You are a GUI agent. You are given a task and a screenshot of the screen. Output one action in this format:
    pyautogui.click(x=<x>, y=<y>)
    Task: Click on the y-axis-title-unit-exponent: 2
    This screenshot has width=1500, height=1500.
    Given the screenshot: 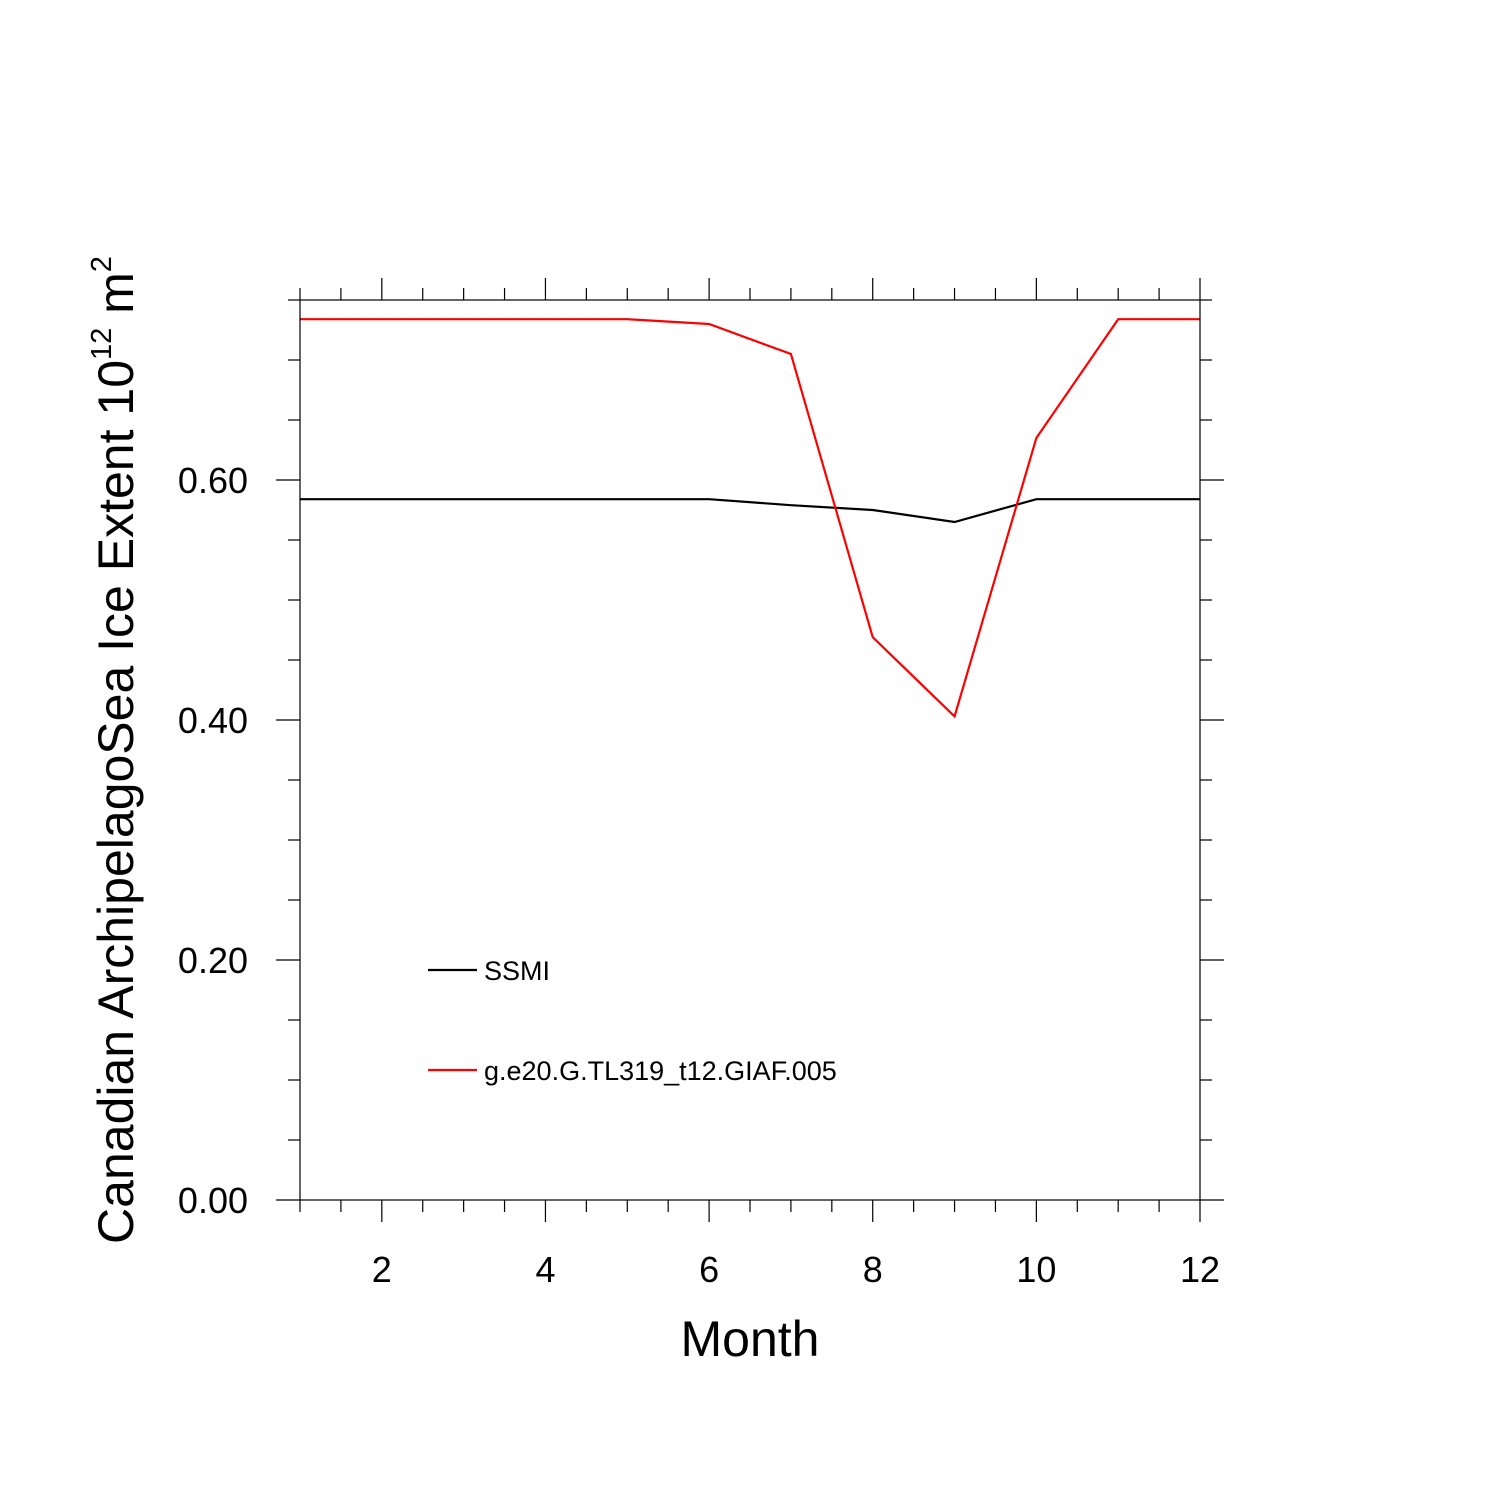 What is the action you would take?
    pyautogui.click(x=102, y=264)
    